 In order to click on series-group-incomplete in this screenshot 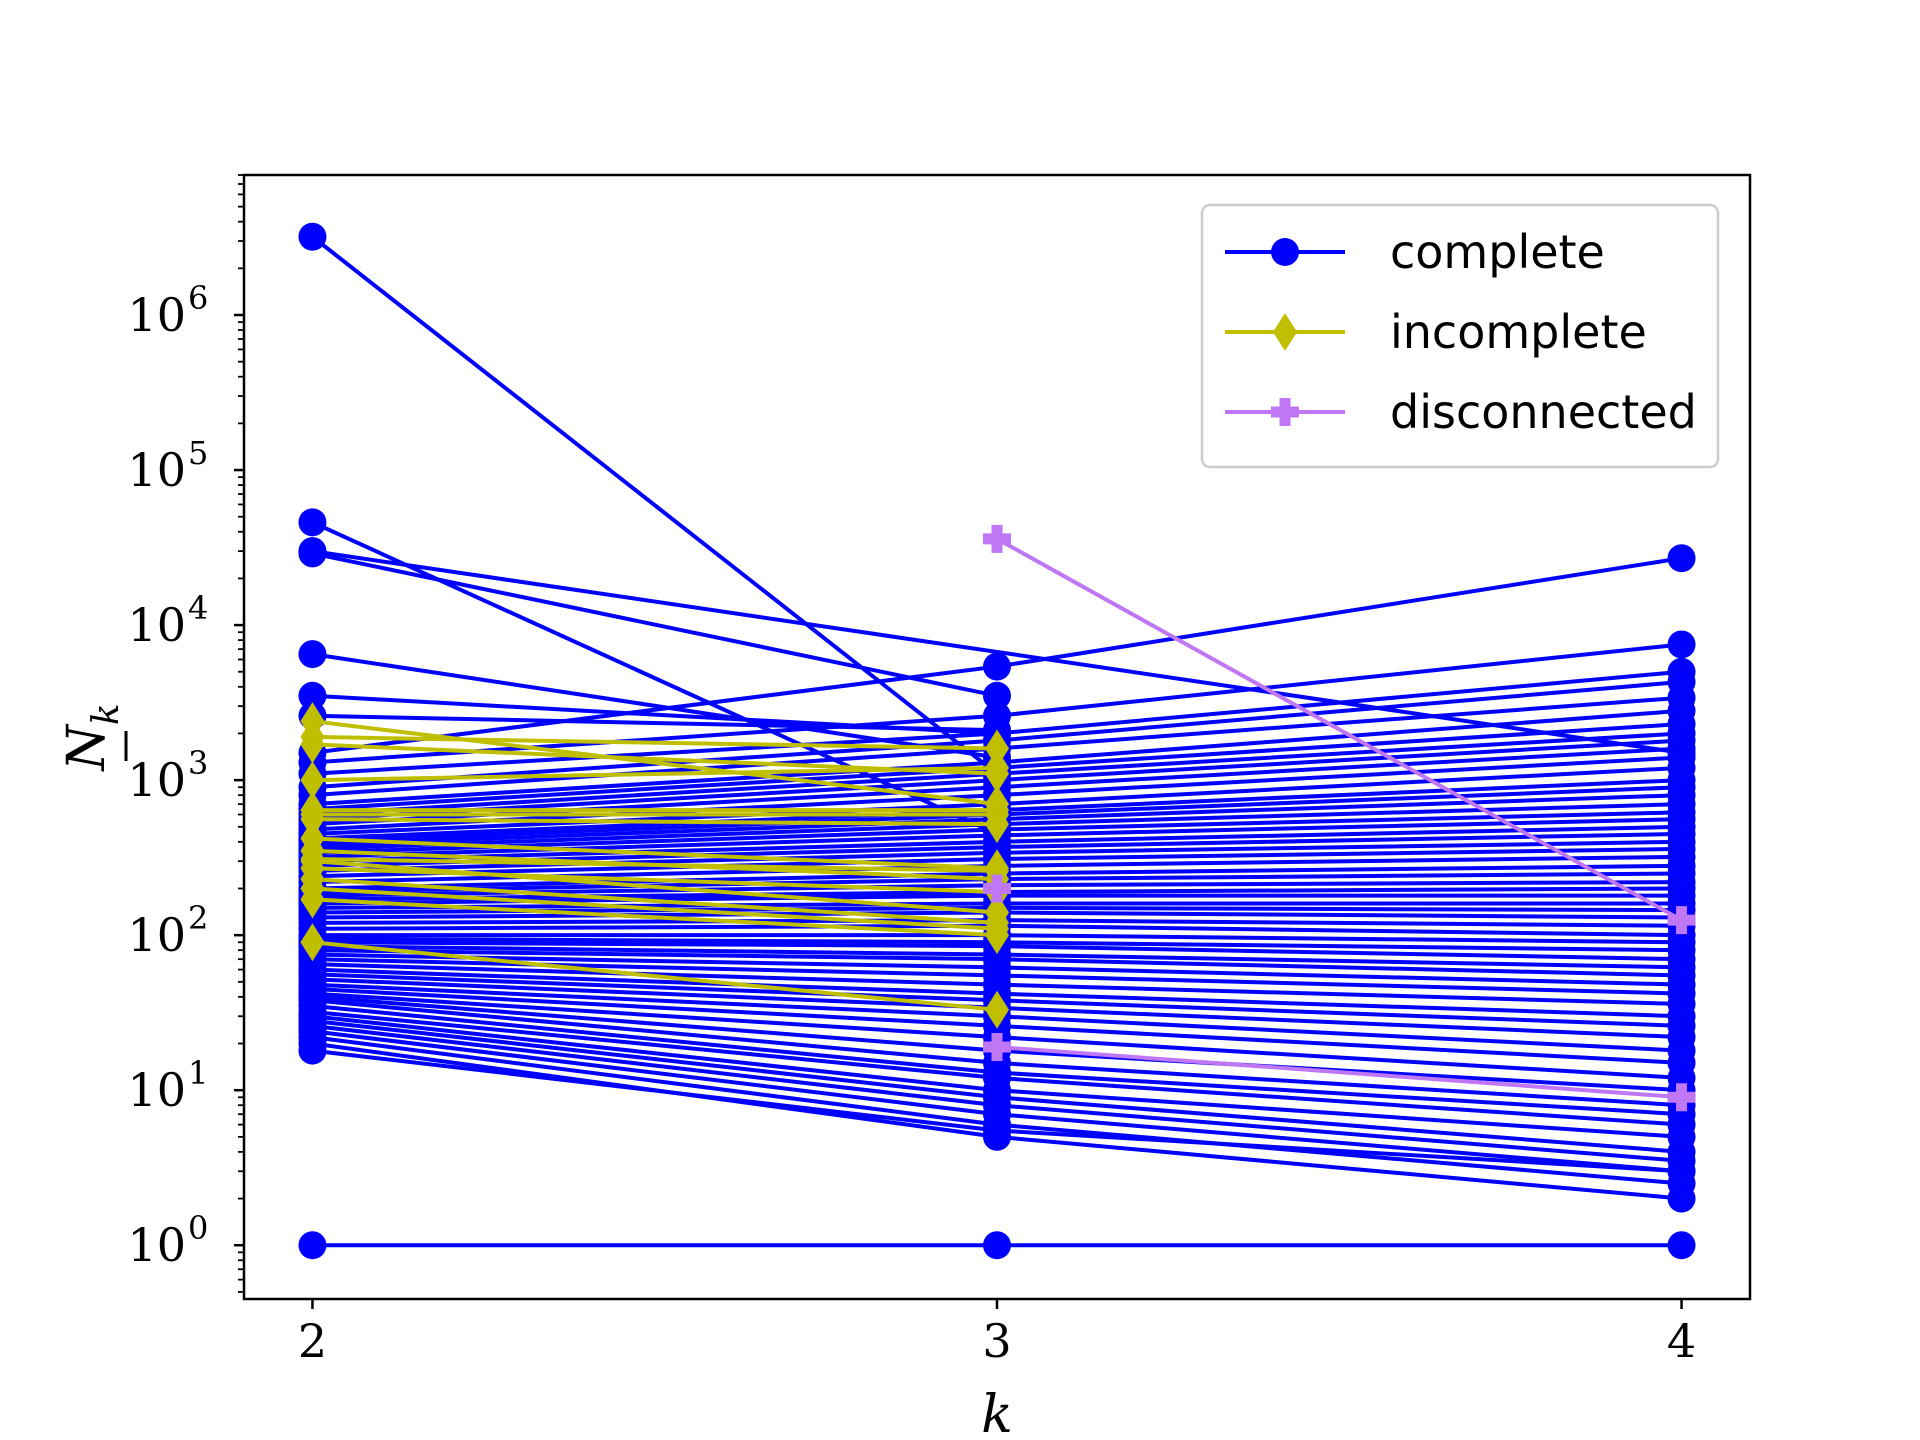, I will do `click(654, 865)`.